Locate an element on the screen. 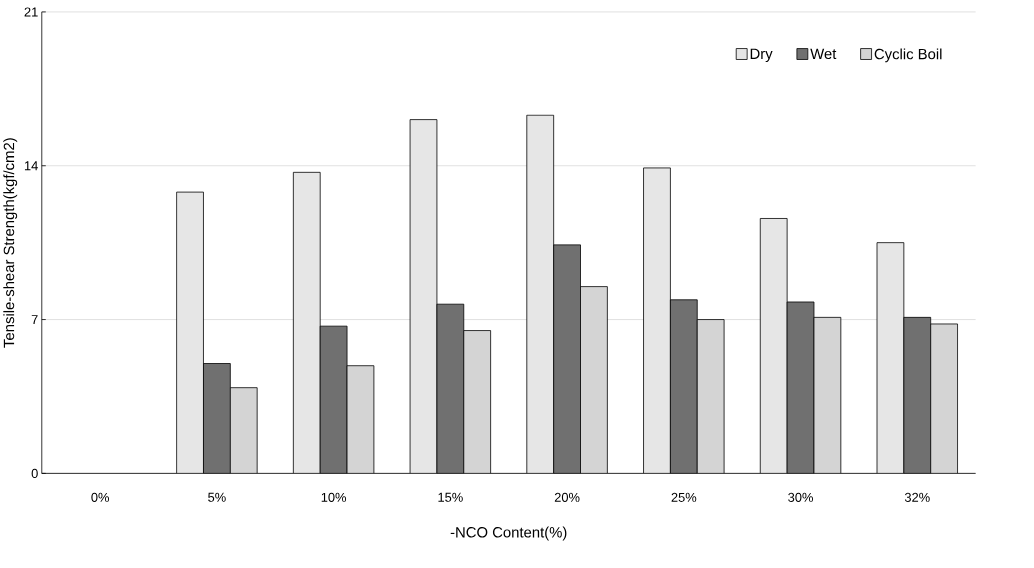  x-tick-label: 20% is located at coordinates (567, 497).